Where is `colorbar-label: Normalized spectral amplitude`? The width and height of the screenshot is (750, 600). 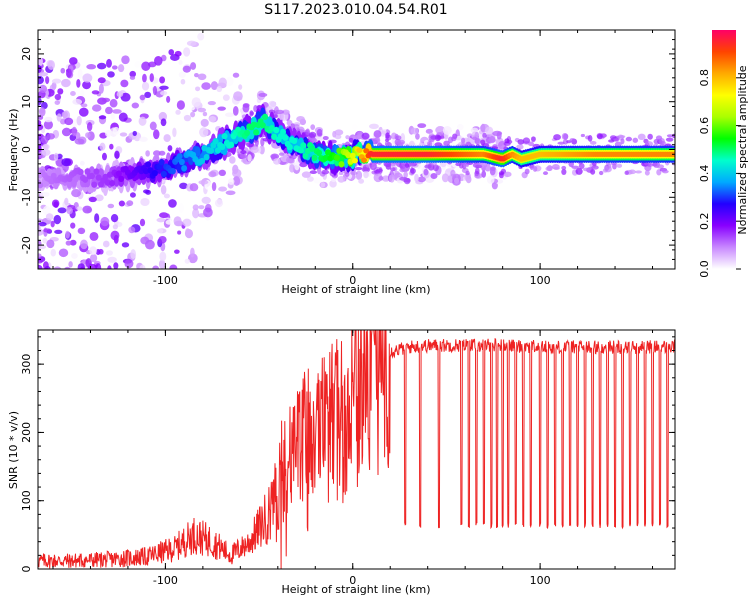 colorbar-label: Normalized spectral amplitude is located at coordinates (742, 149).